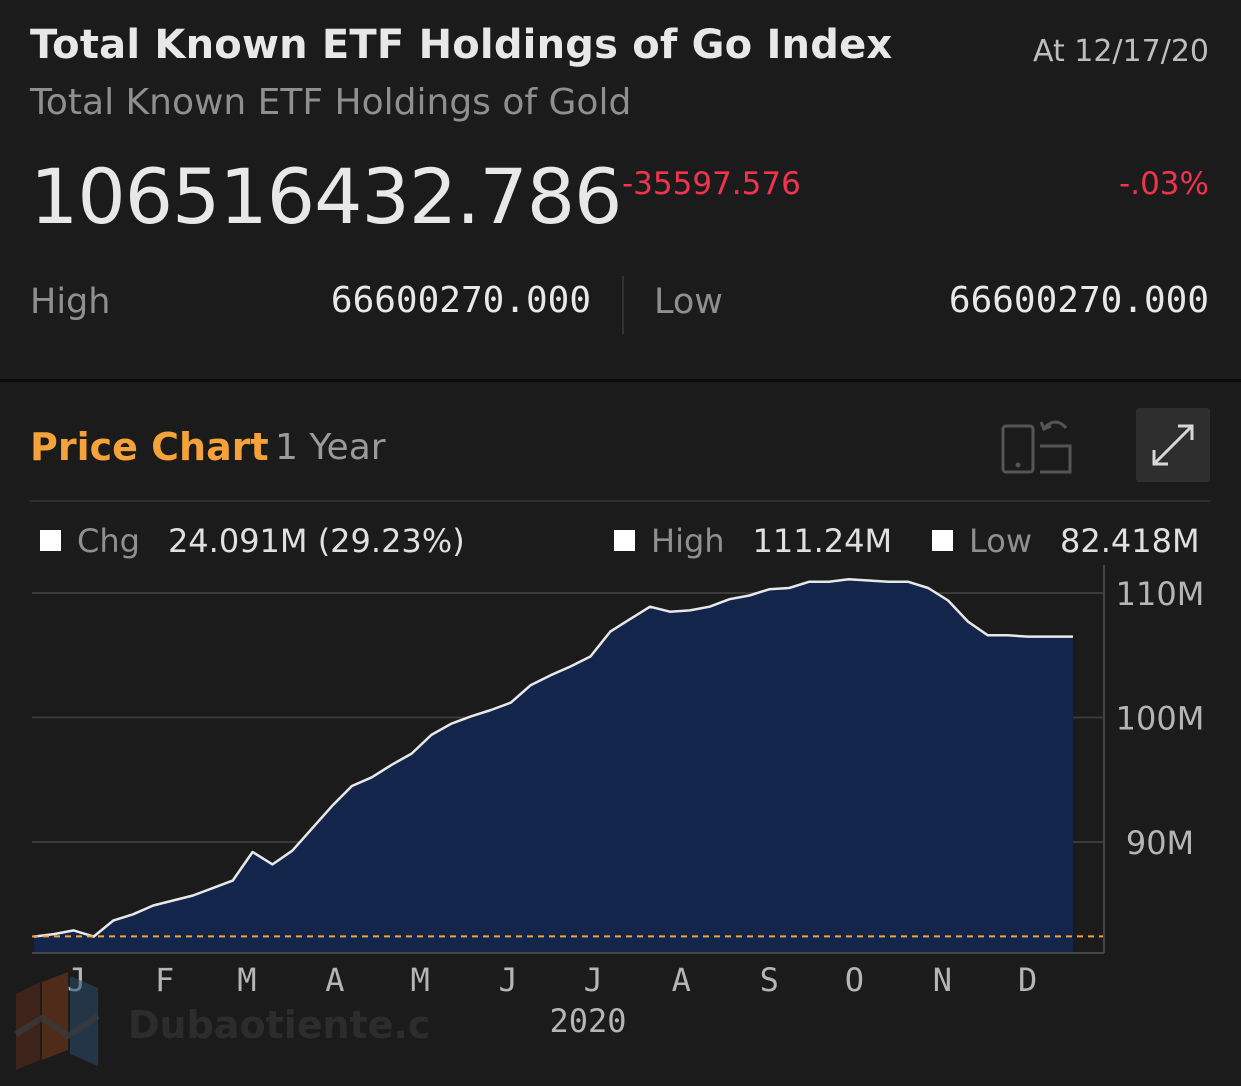  I want to click on low-label: Low, so click(688, 302).